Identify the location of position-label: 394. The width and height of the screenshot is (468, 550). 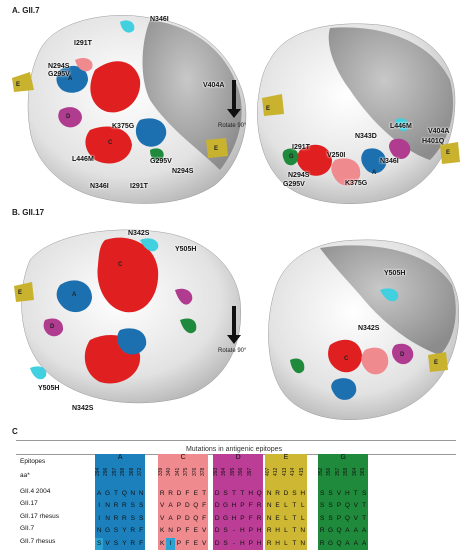
(224, 471).